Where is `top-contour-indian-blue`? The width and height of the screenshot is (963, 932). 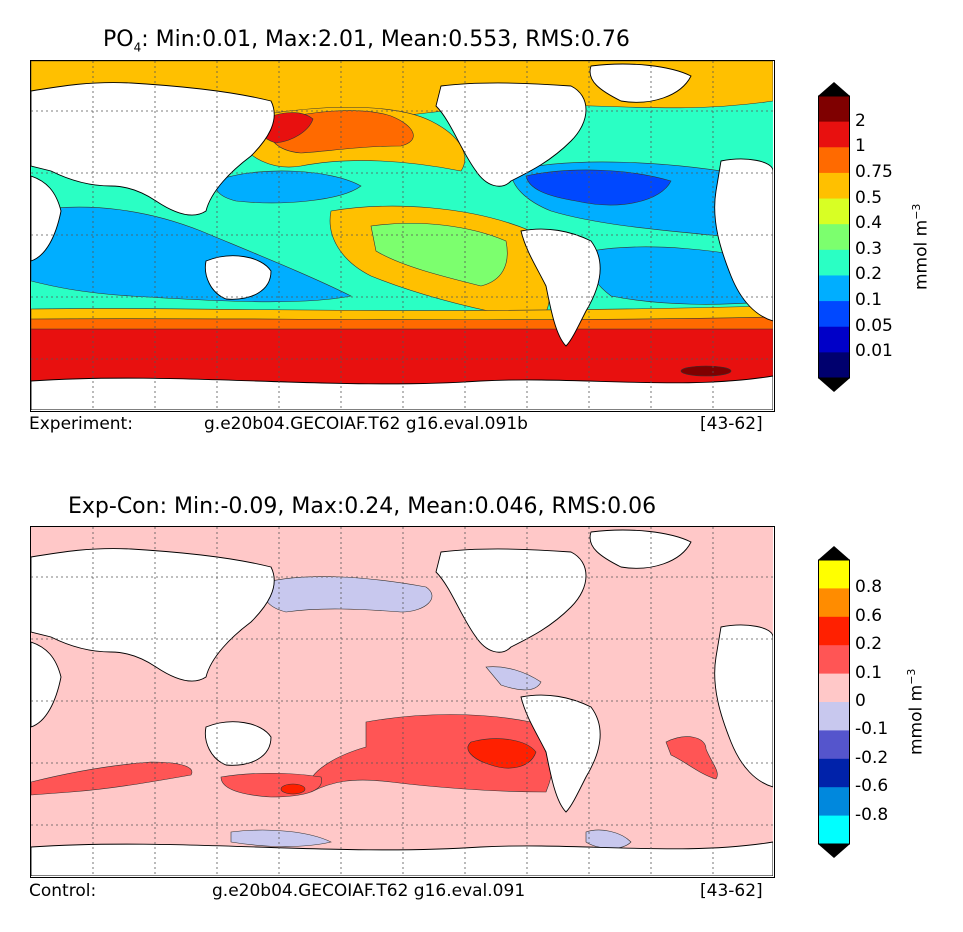 top-contour-indian-blue is located at coordinates (191, 254).